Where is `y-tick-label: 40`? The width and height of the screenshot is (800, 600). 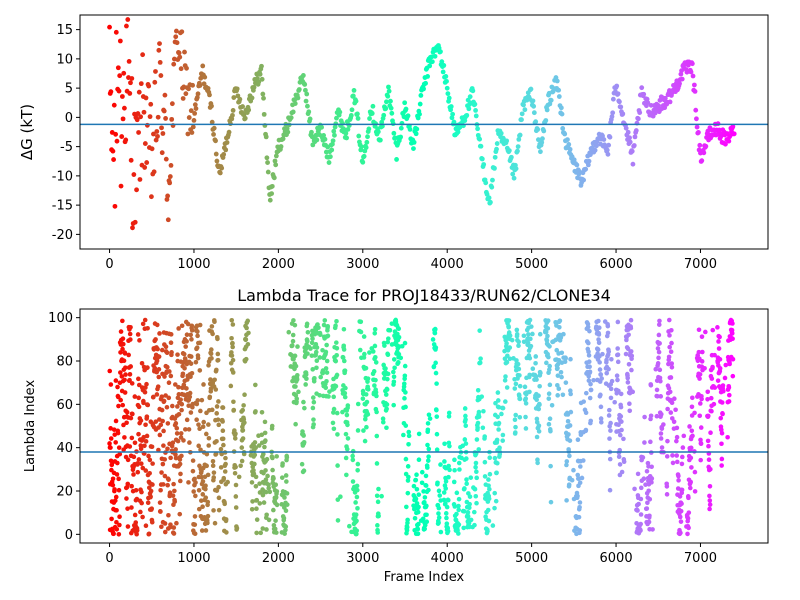
y-tick-label: 40 is located at coordinates (64, 448).